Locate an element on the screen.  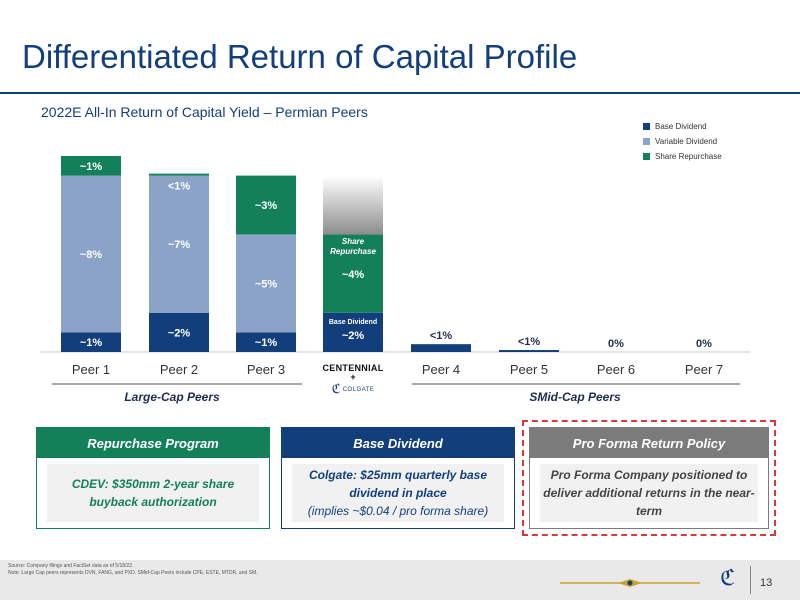
pro-forma-upside-fade is located at coordinates (353, 205).